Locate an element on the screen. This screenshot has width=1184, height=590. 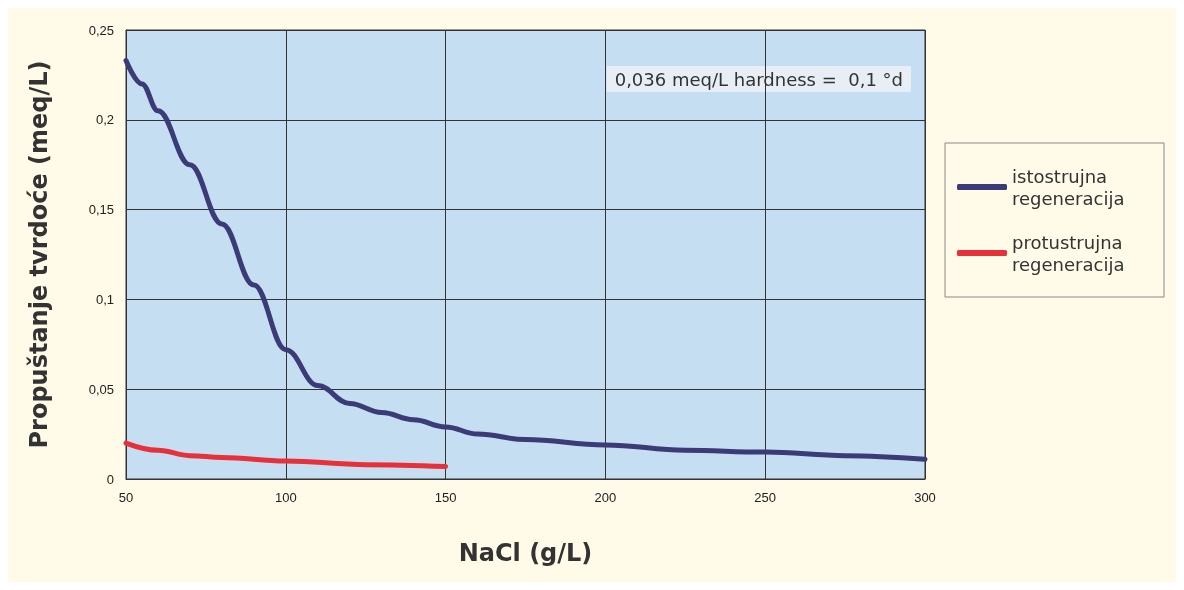
y-axis-title: Propuštanje tvrdoće (meq/L) is located at coordinates (39, 254).